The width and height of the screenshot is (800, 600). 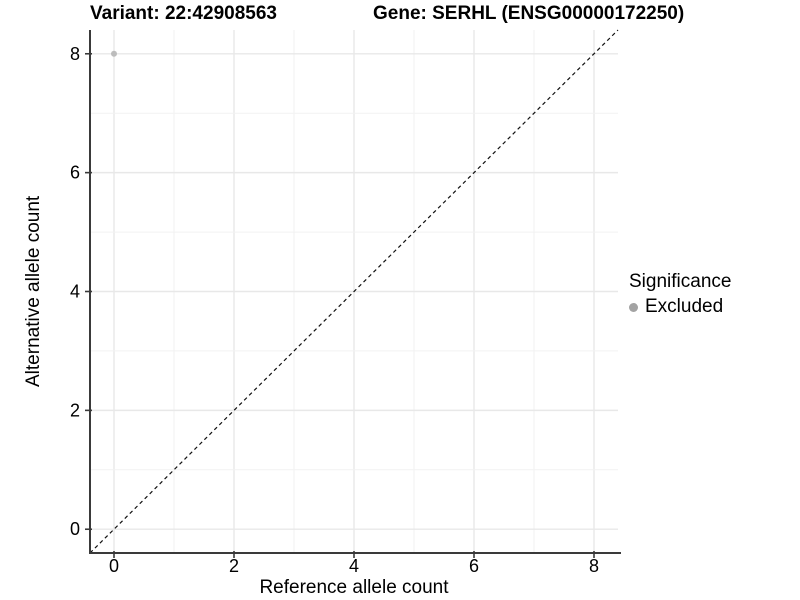 What do you see at coordinates (114, 53) in the screenshot?
I see `data-point-excluded` at bounding box center [114, 53].